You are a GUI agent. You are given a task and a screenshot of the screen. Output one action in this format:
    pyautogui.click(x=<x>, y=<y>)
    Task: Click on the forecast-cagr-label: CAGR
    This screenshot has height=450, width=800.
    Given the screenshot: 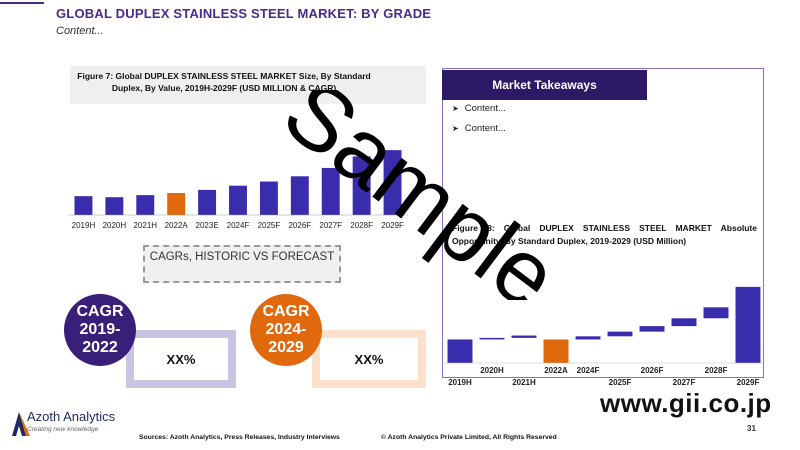 What is the action you would take?
    pyautogui.click(x=286, y=311)
    